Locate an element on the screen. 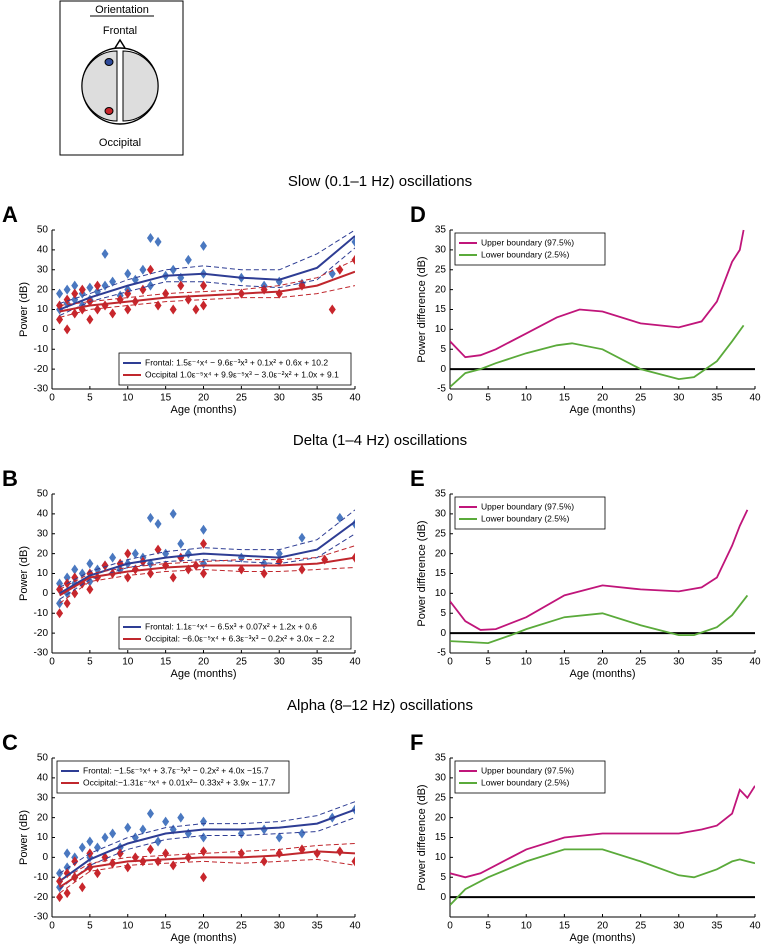  y-axis-label: Power (dB) is located at coordinates (24, 837).